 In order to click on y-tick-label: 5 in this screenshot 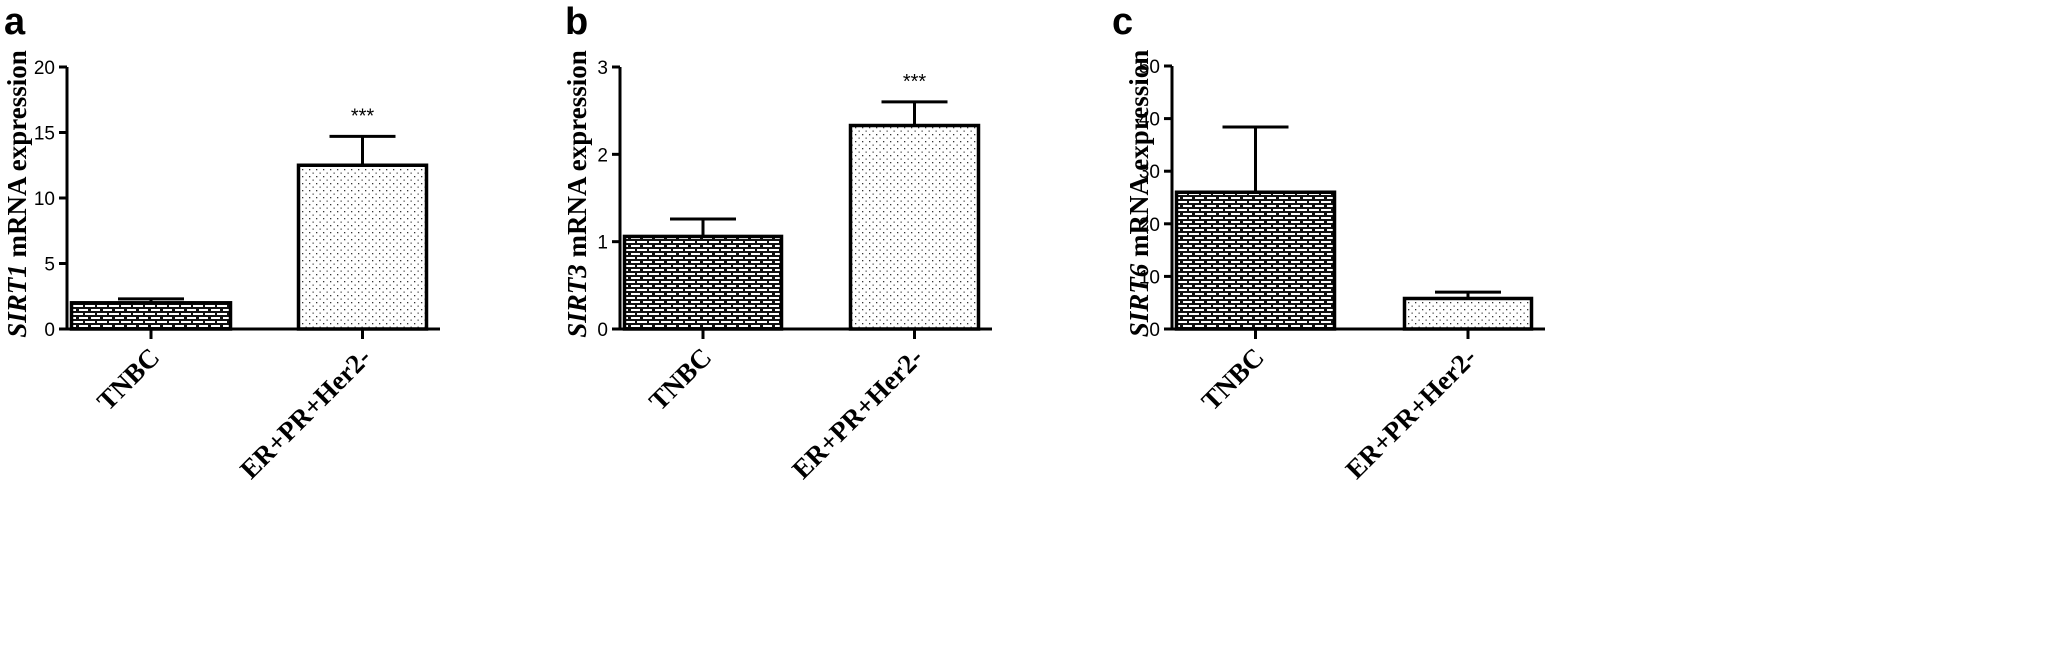, I will do `click(49, 265)`.